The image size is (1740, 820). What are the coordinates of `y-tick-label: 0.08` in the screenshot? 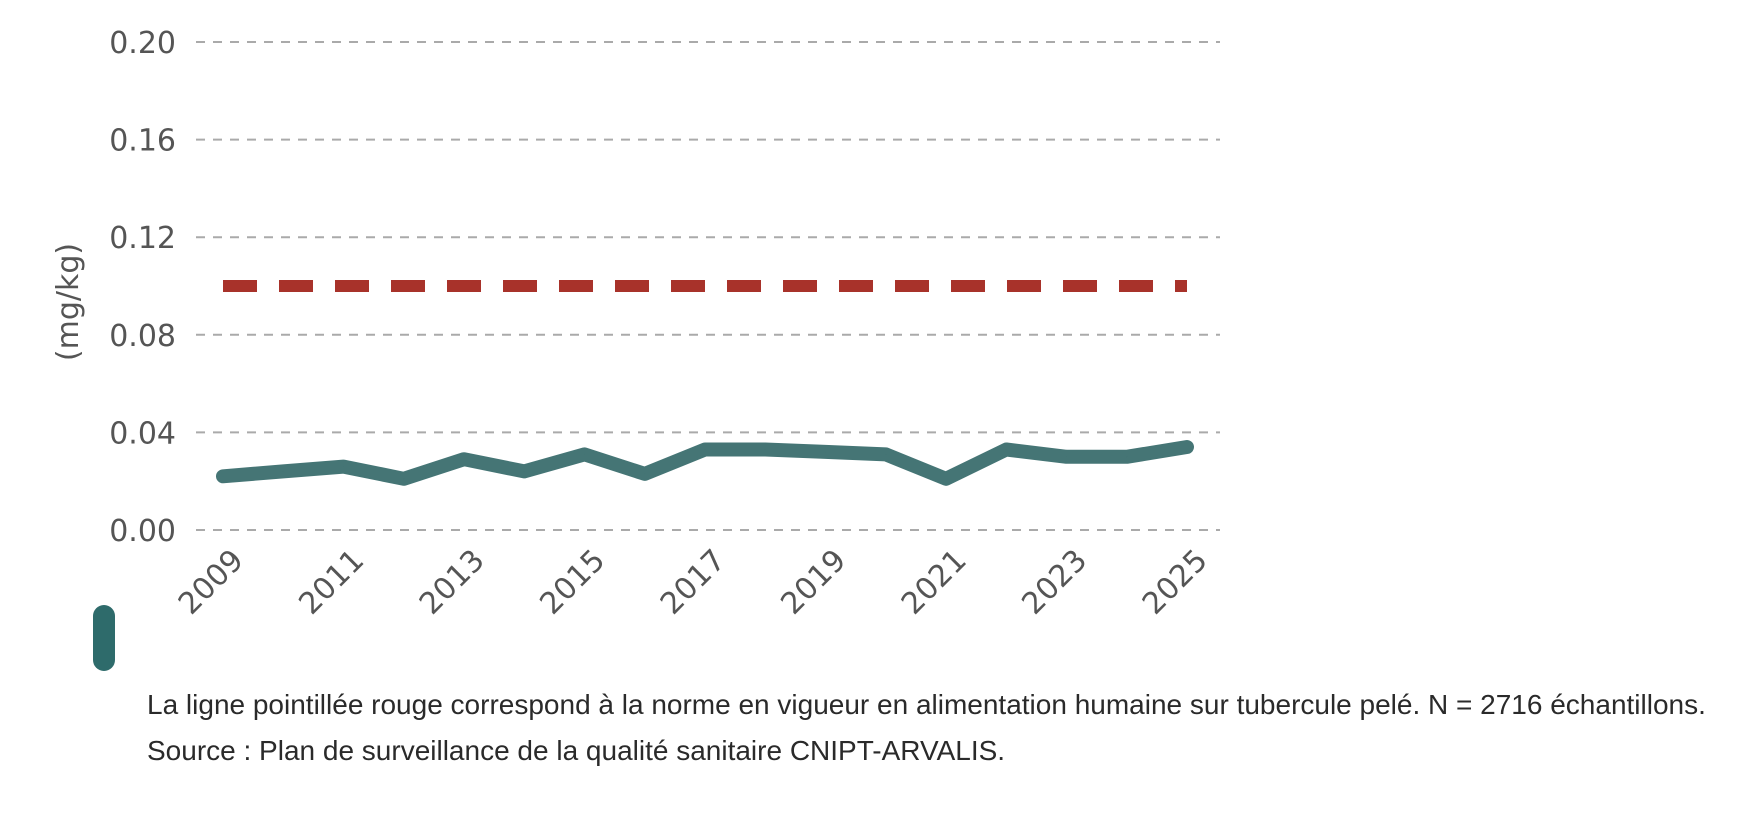 It's located at (142, 336).